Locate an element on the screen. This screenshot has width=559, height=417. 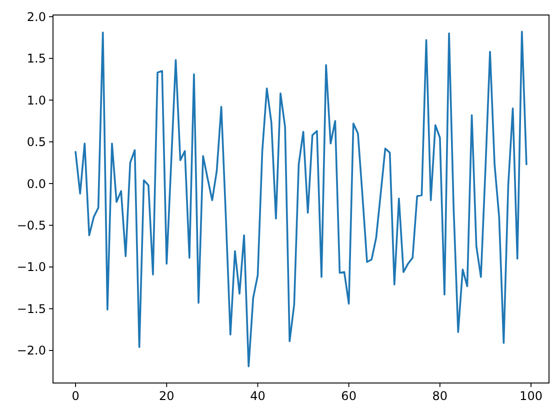
y-tick-label: −0.5 is located at coordinates (31, 225).